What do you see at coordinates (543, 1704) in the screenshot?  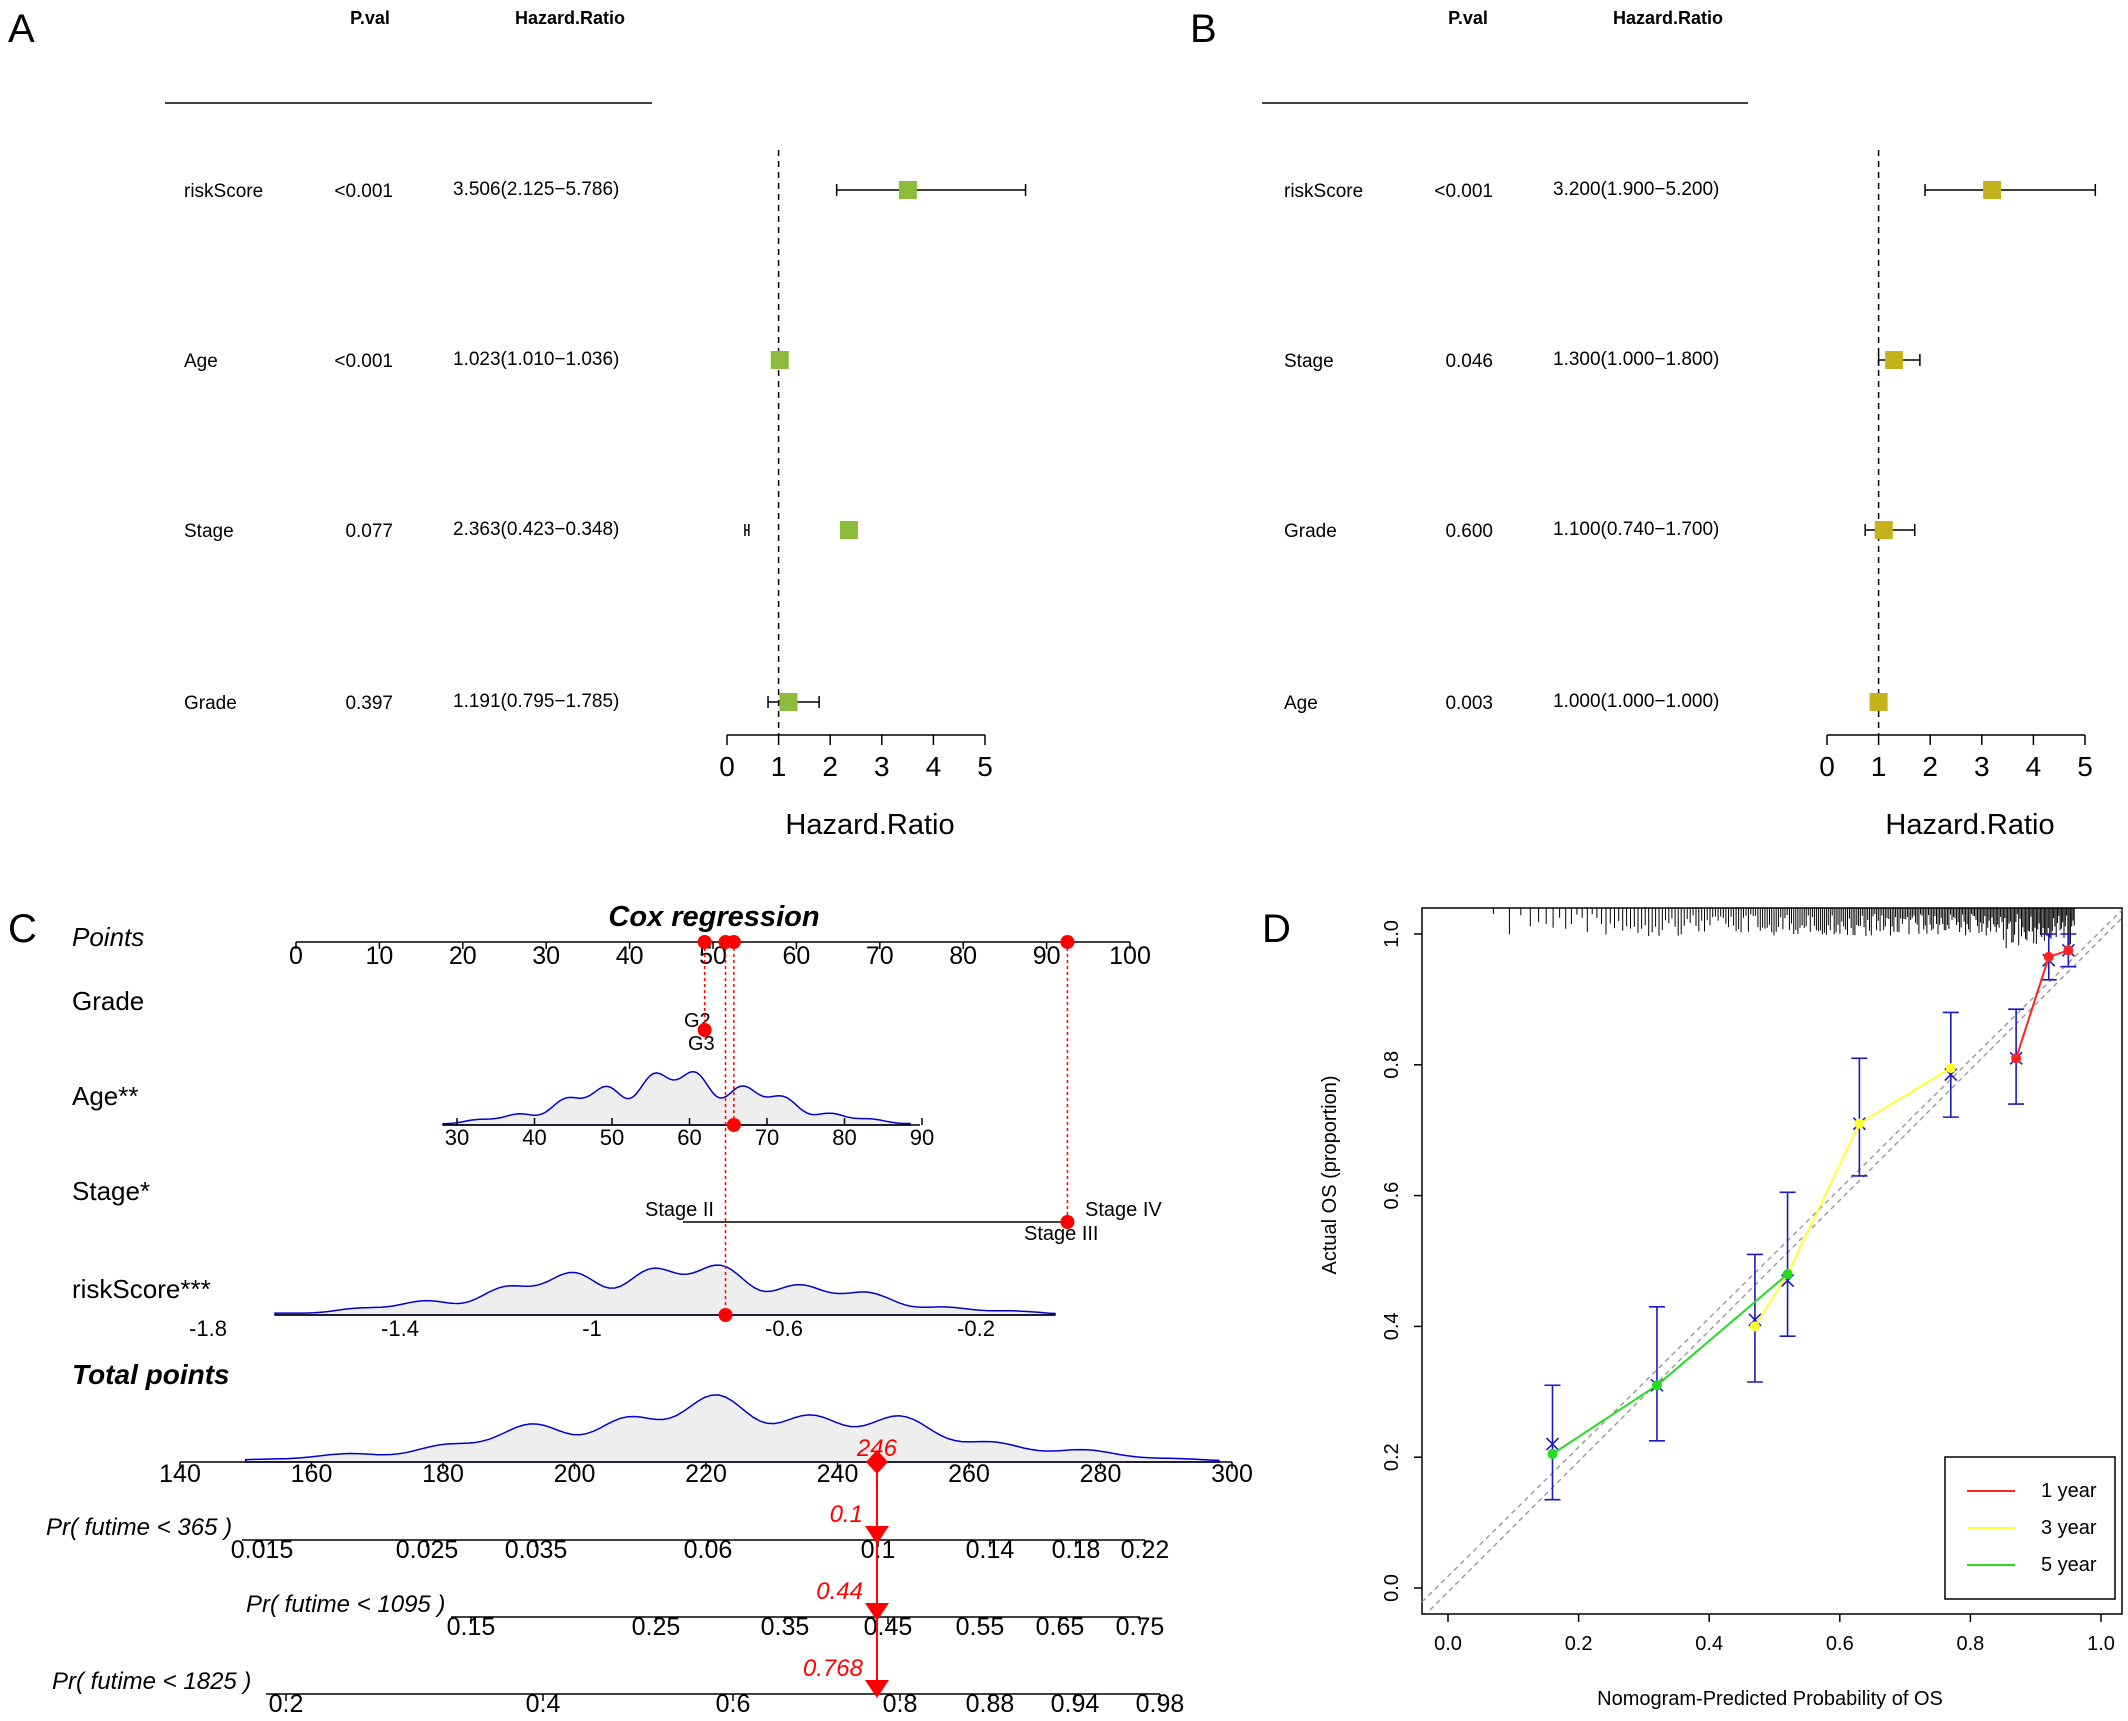 I see `probability-tick-label: 0.4` at bounding box center [543, 1704].